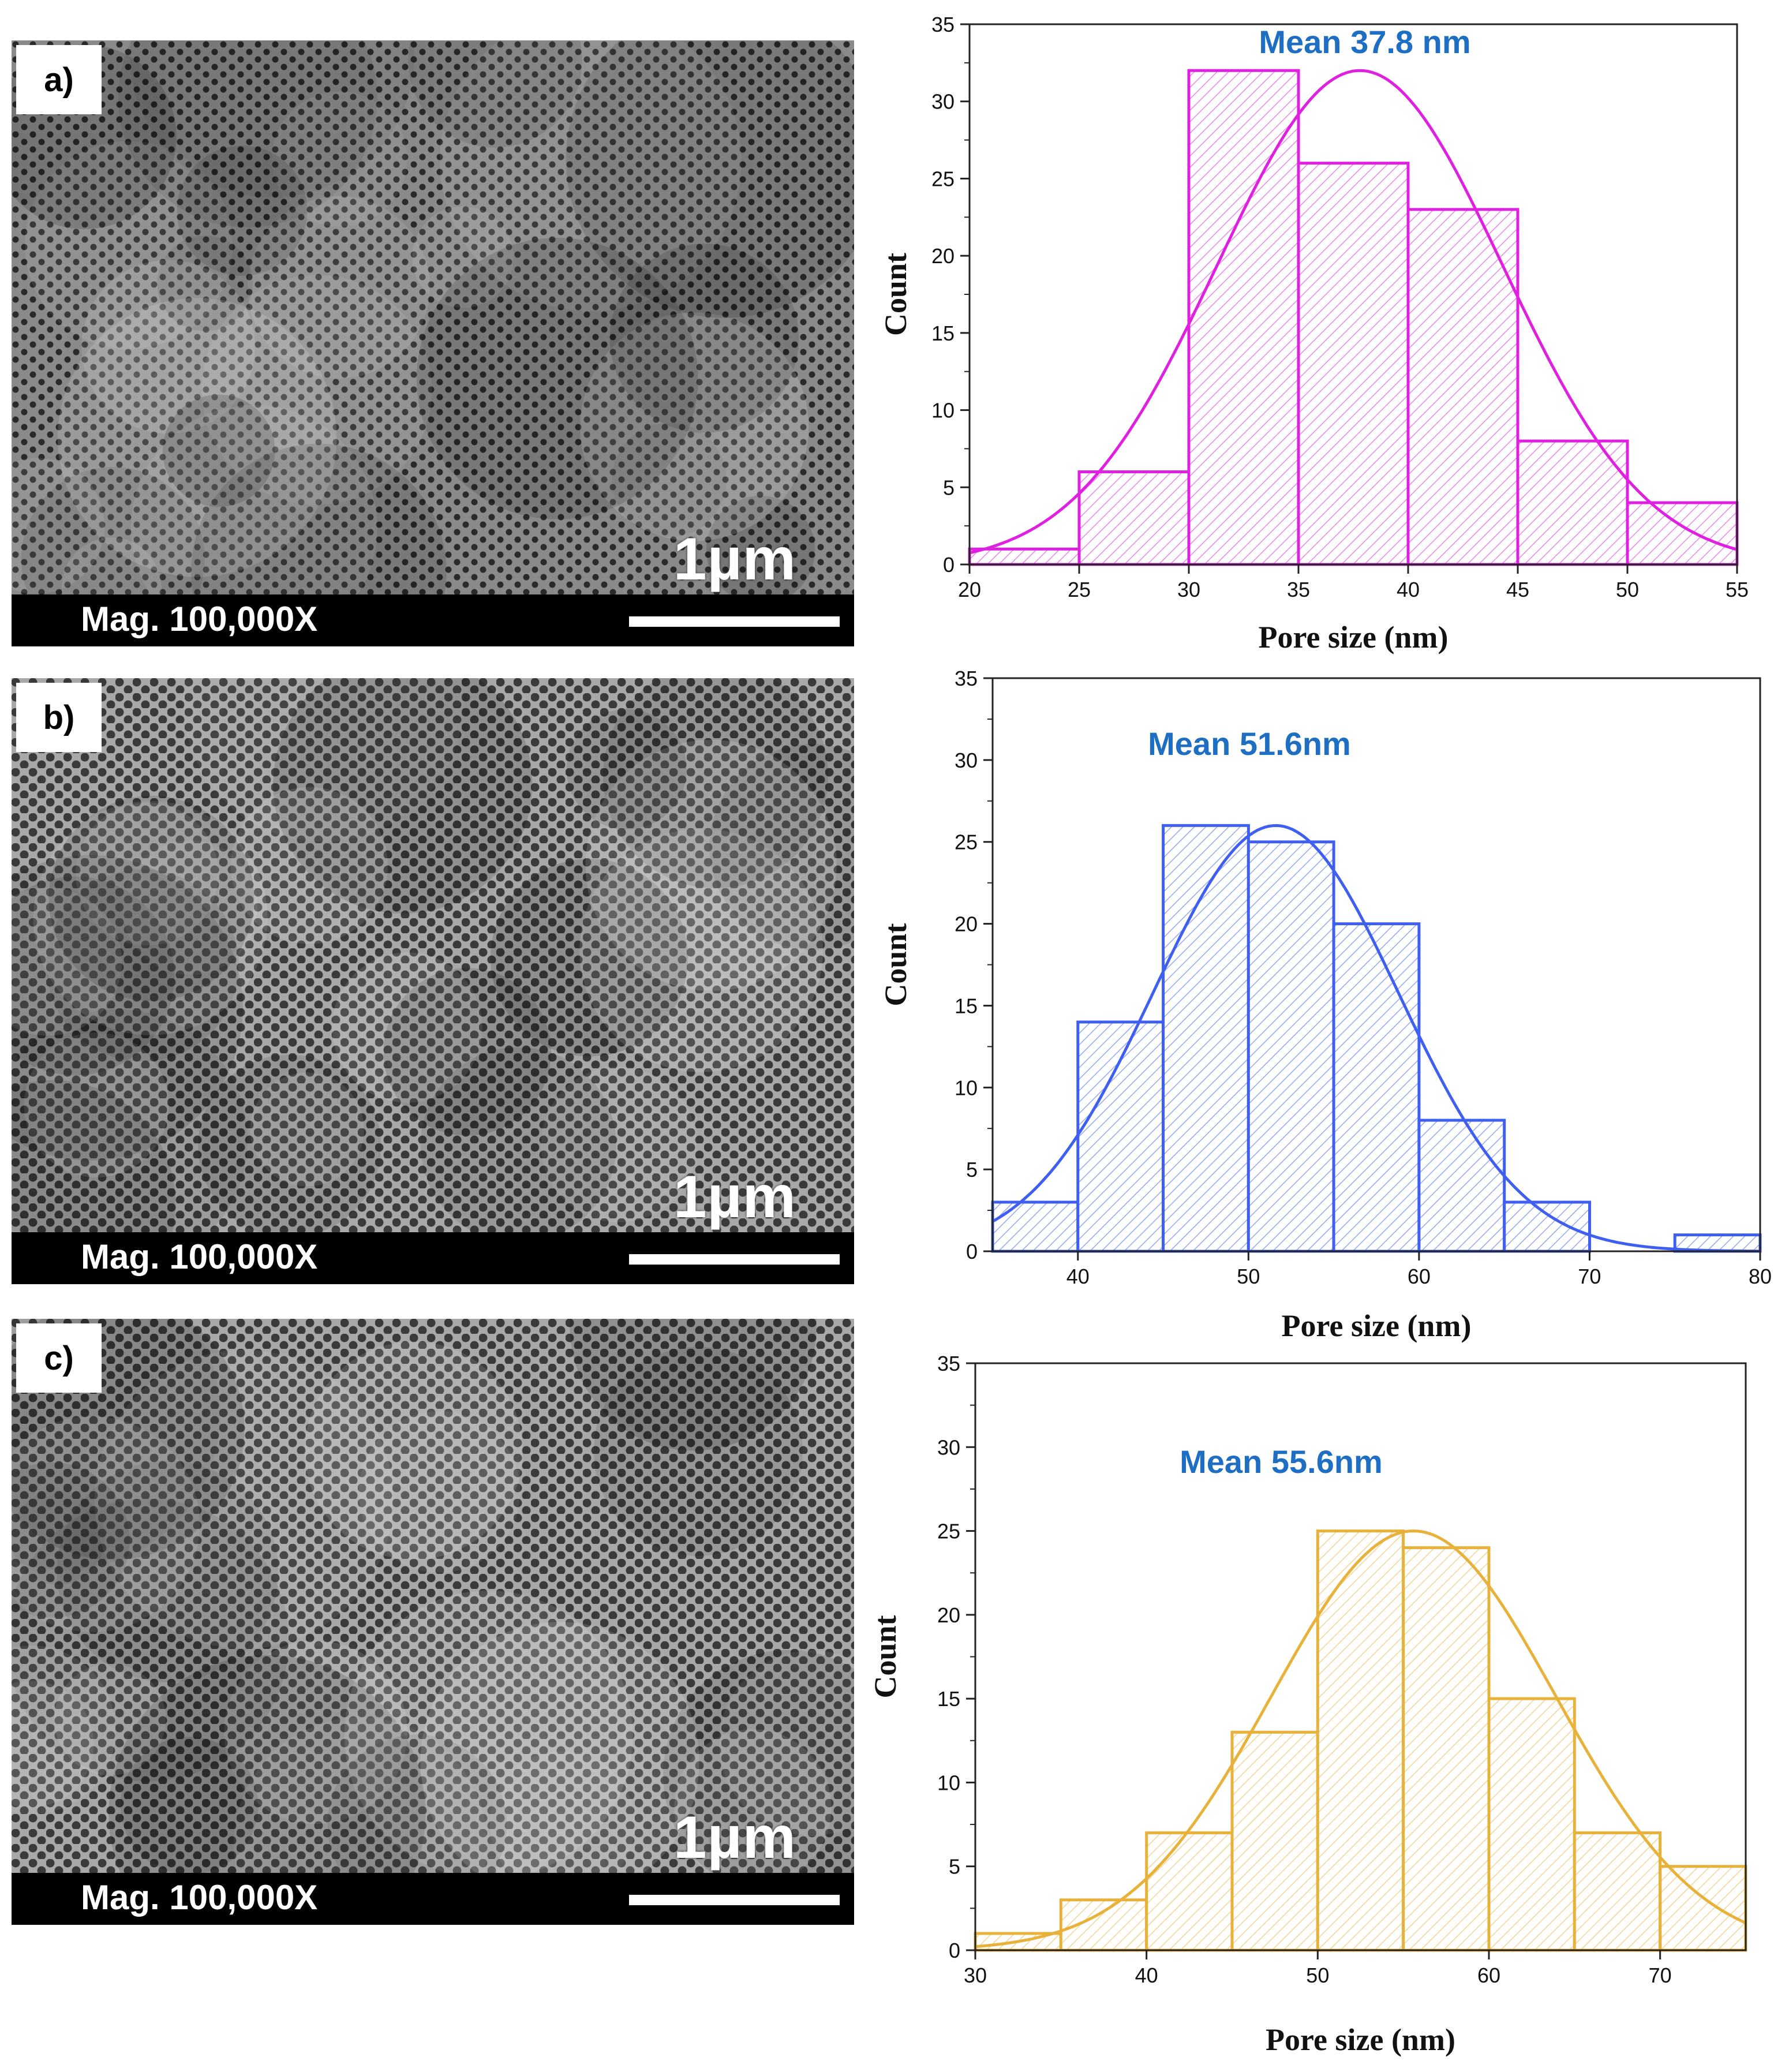  Describe the element at coordinates (886, 1656) in the screenshot. I see `y-axis-label: Count` at that location.